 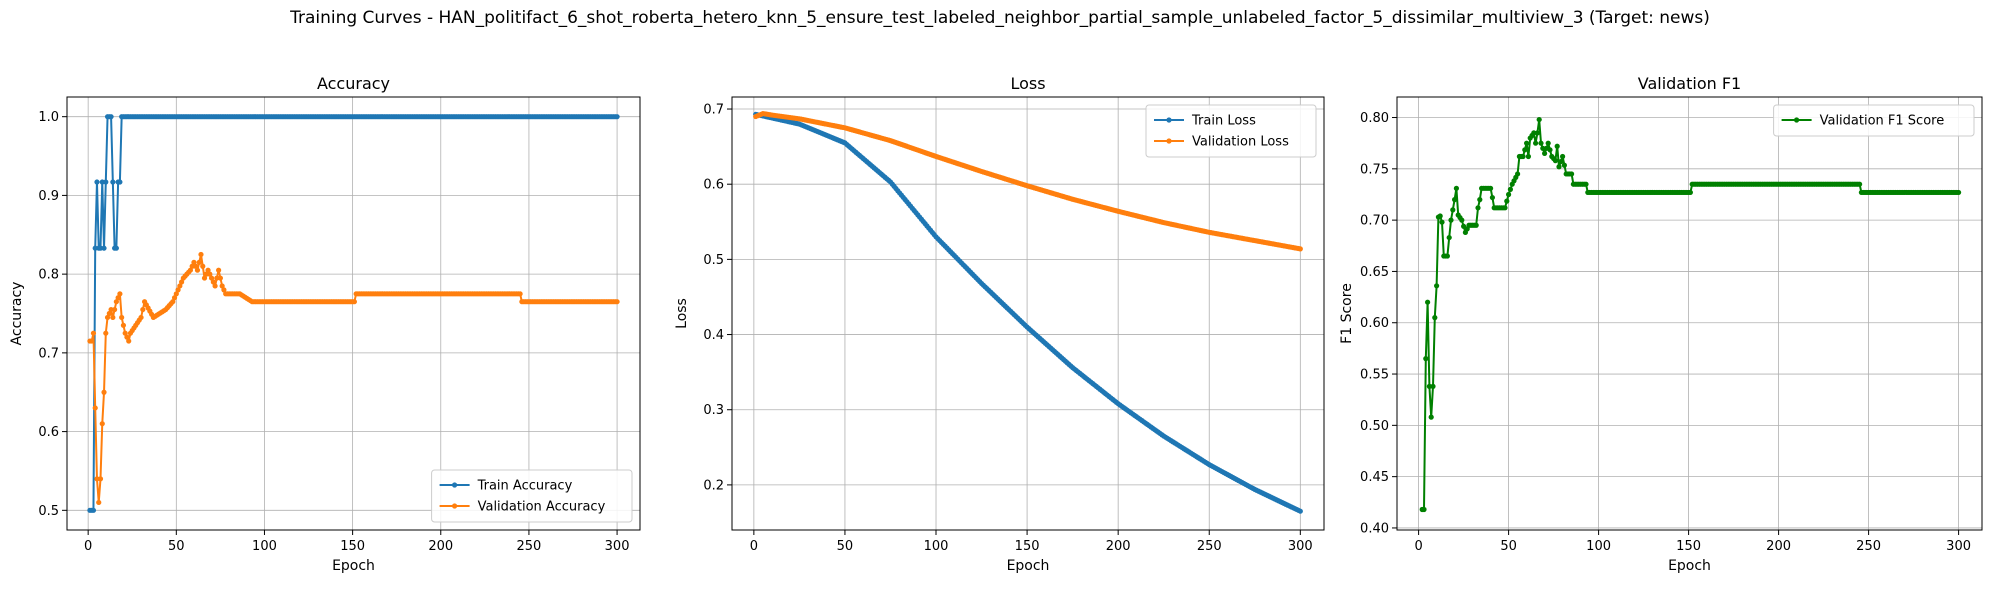 What do you see at coordinates (48, 275) in the screenshot?
I see `y-tick-label: 0.8` at bounding box center [48, 275].